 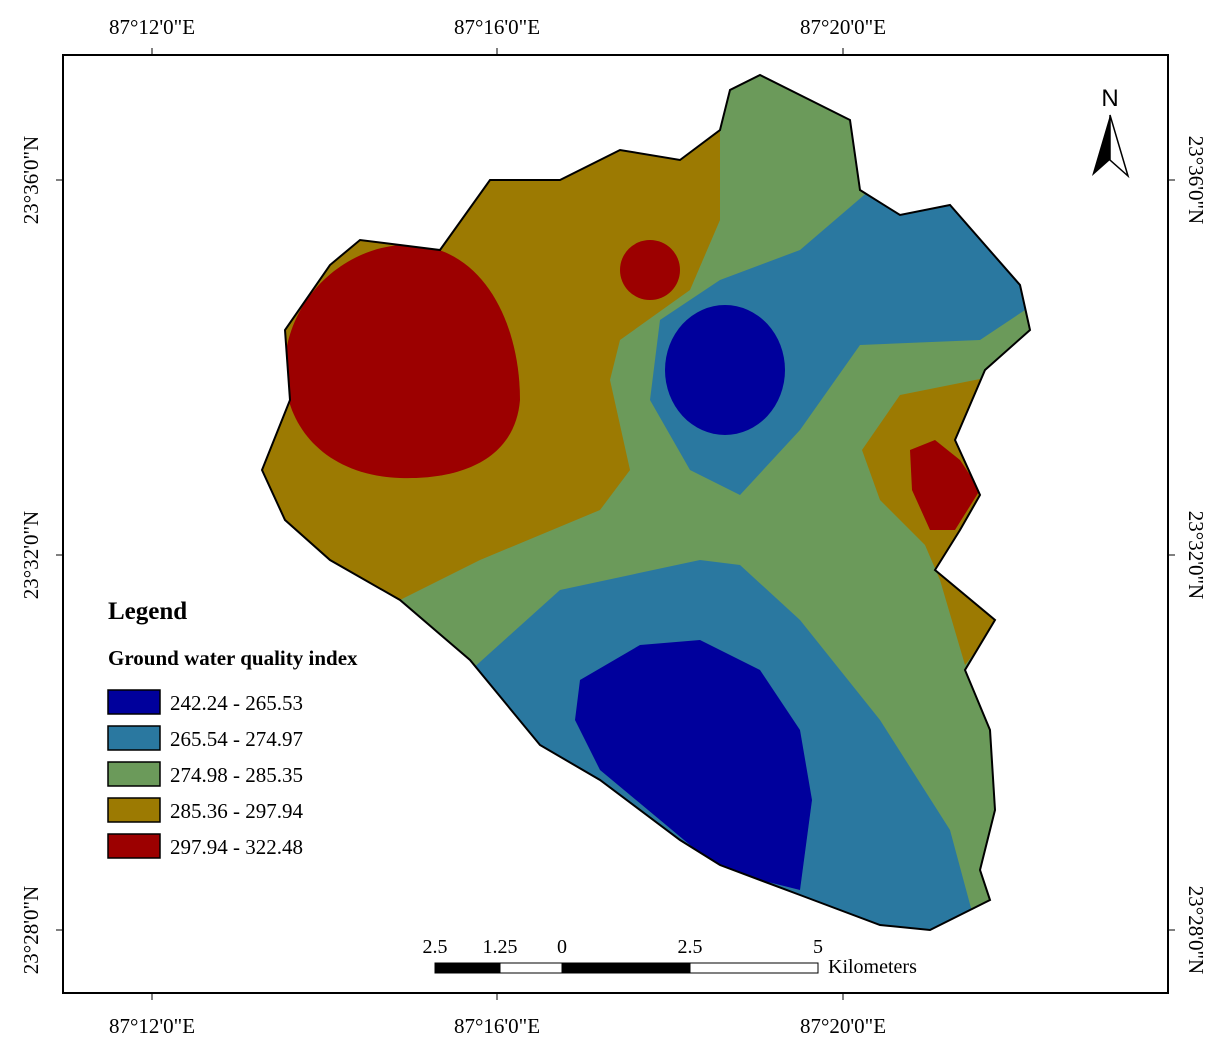 I want to click on scale-unit: Kilometers, so click(x=872, y=967).